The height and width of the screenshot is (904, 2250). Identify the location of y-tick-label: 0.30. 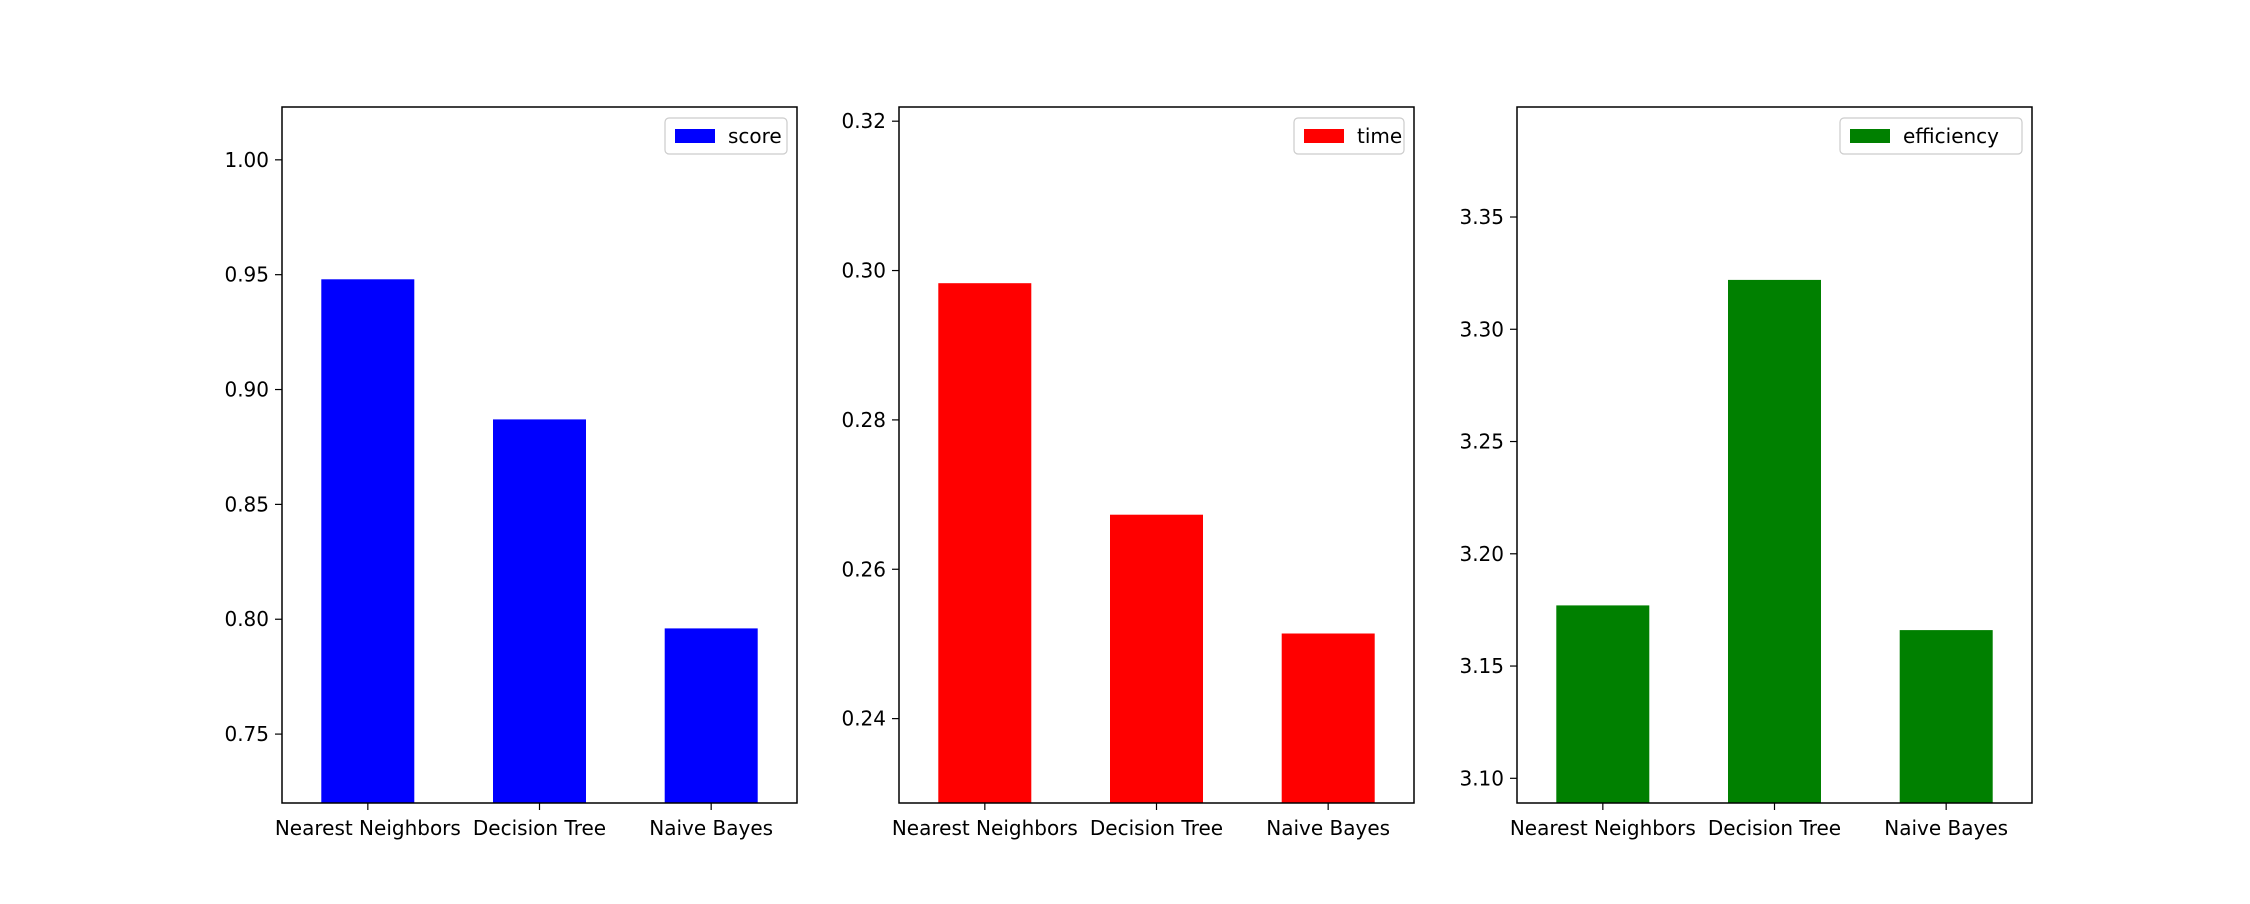
(863, 271).